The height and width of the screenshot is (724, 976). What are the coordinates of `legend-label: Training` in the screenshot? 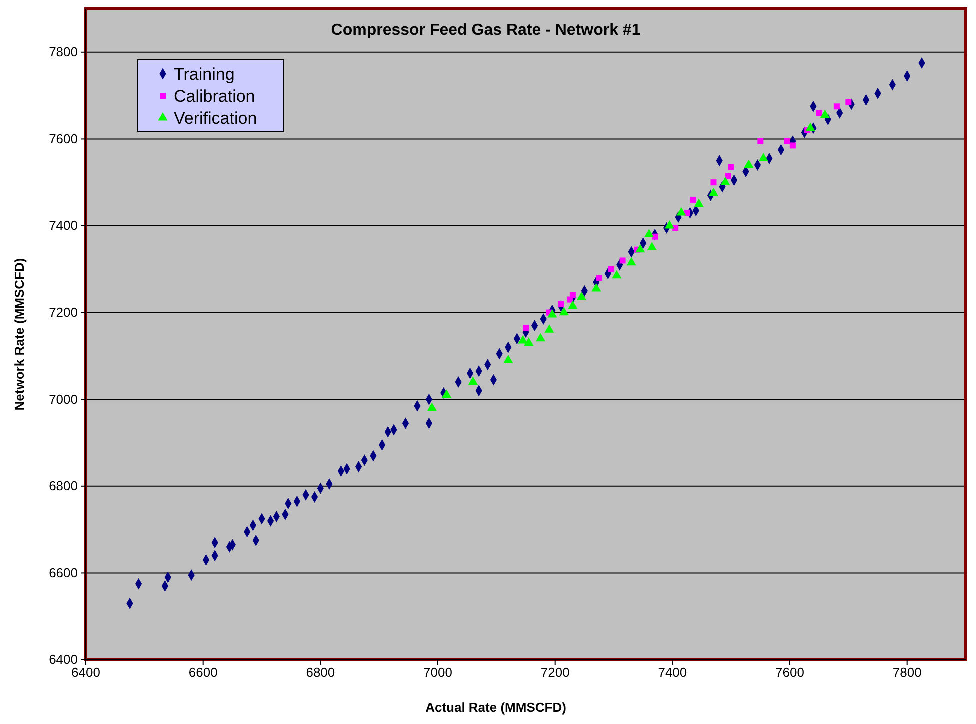 It's located at (204, 74).